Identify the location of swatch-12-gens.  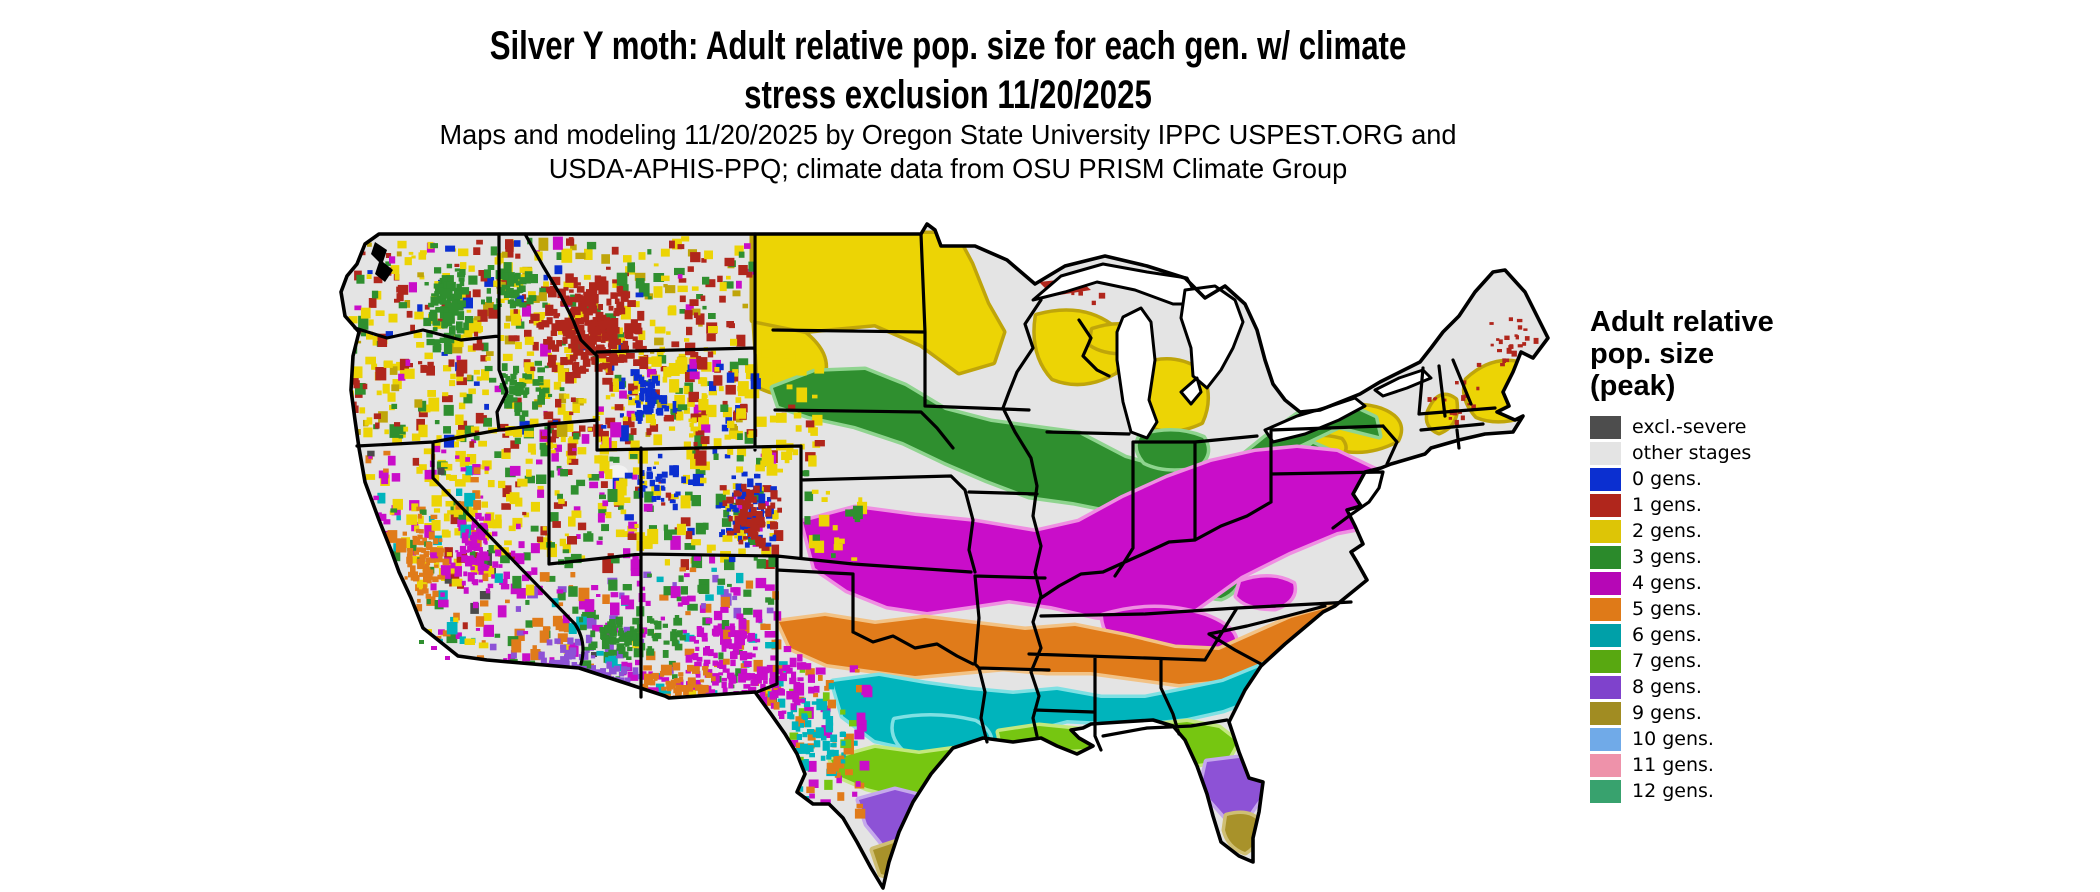
(1605, 791).